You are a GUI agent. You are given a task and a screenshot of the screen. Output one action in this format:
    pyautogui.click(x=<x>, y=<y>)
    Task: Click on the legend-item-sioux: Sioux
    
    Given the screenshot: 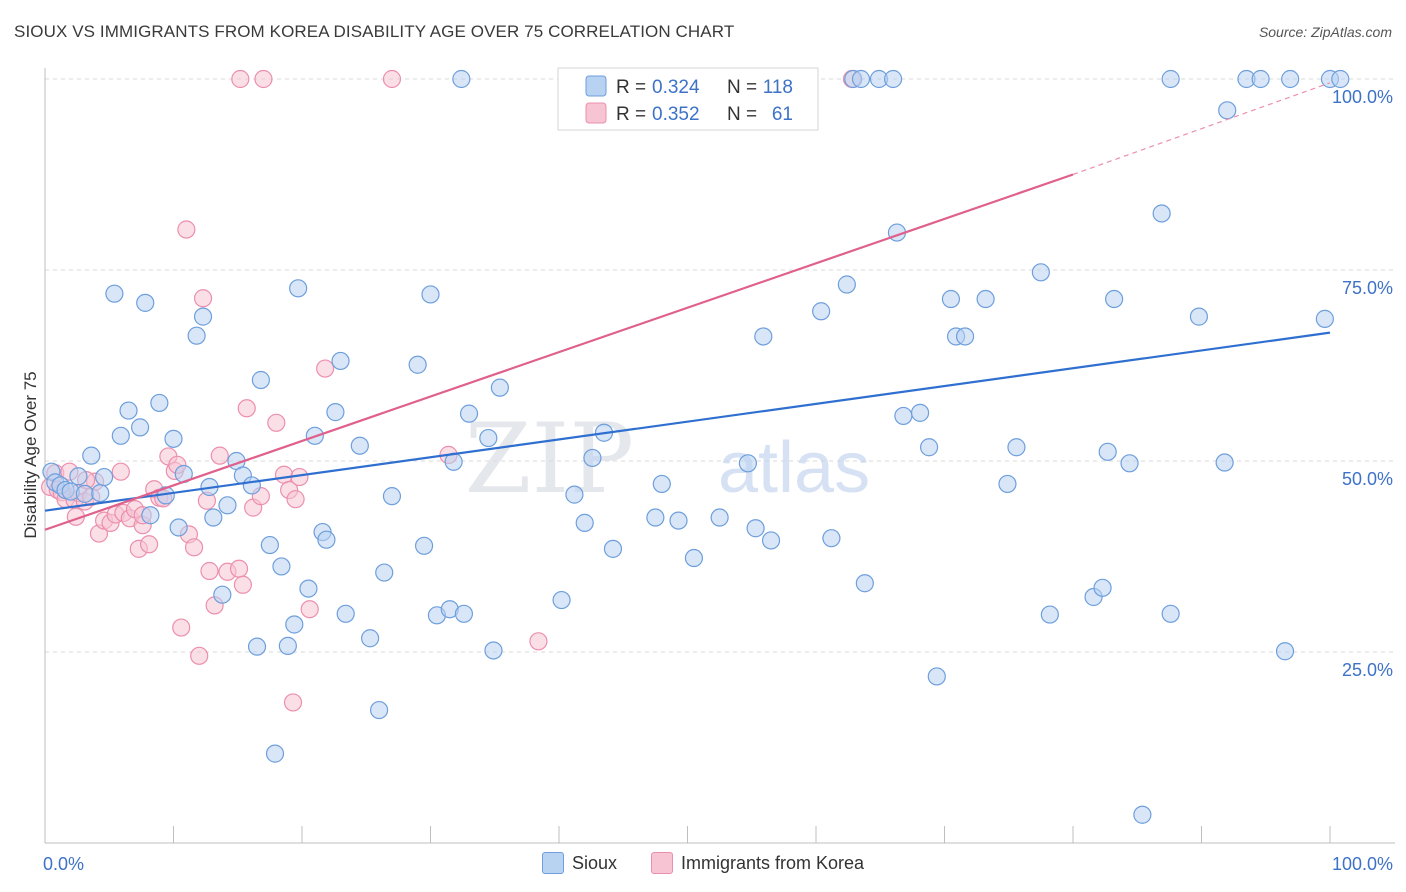 What is the action you would take?
    pyautogui.click(x=579, y=863)
    